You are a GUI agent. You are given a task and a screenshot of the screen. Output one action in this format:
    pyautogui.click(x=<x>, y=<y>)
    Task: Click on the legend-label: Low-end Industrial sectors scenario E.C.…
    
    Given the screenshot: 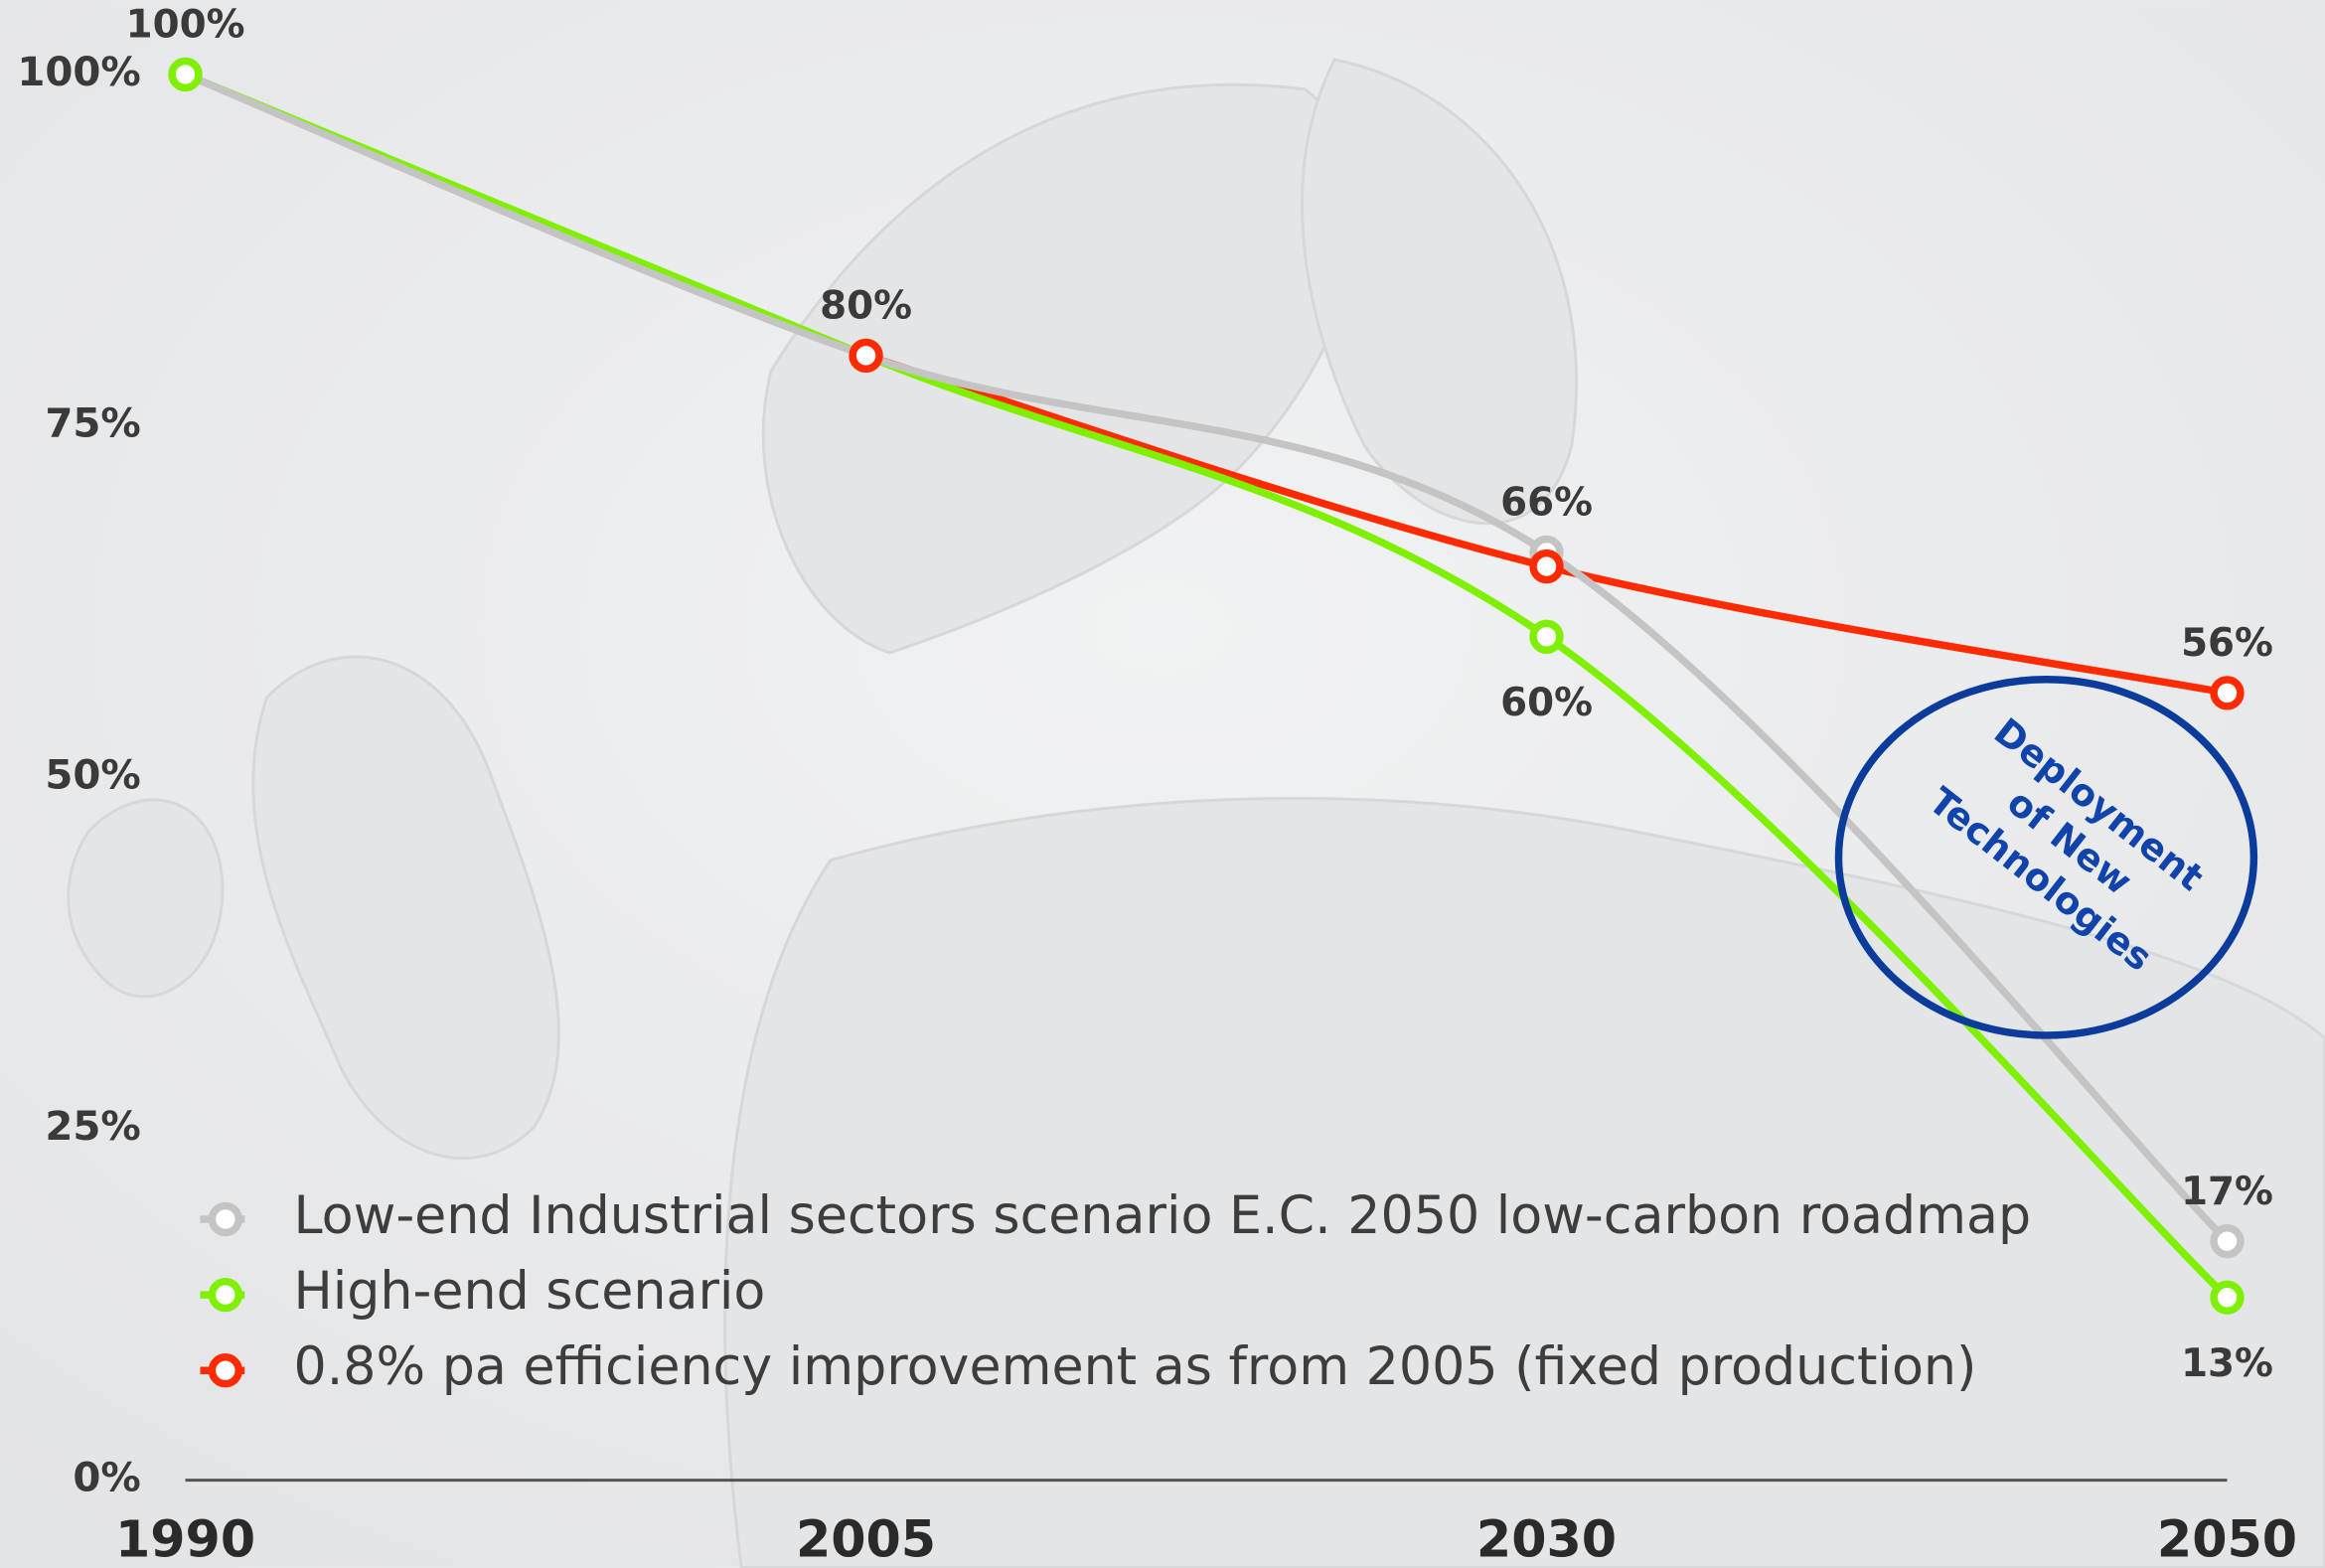 What is the action you would take?
    pyautogui.click(x=1162, y=1216)
    